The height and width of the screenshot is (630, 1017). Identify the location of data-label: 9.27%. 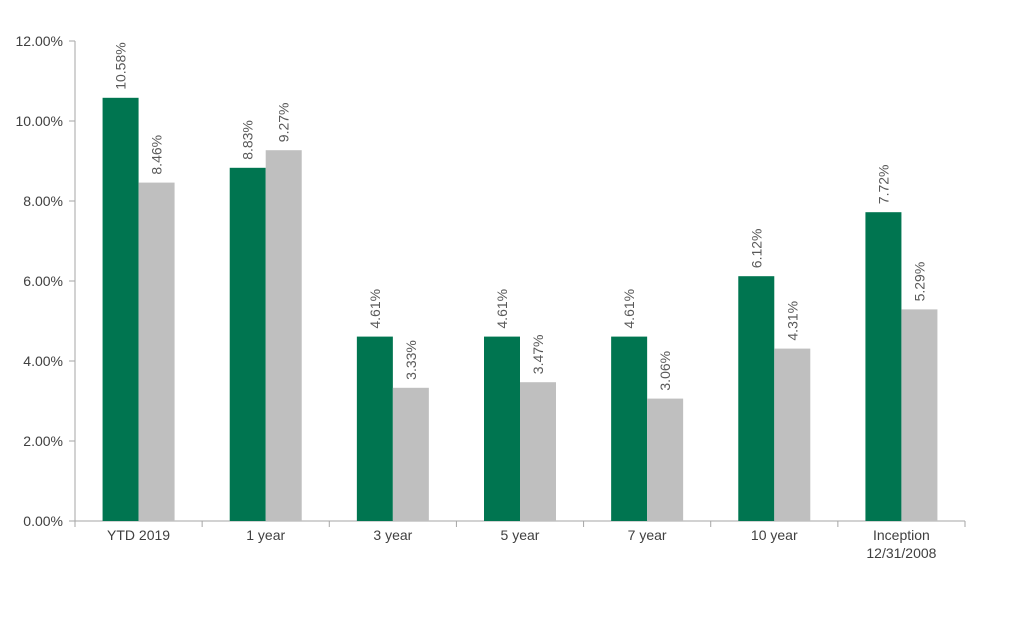
(284, 122).